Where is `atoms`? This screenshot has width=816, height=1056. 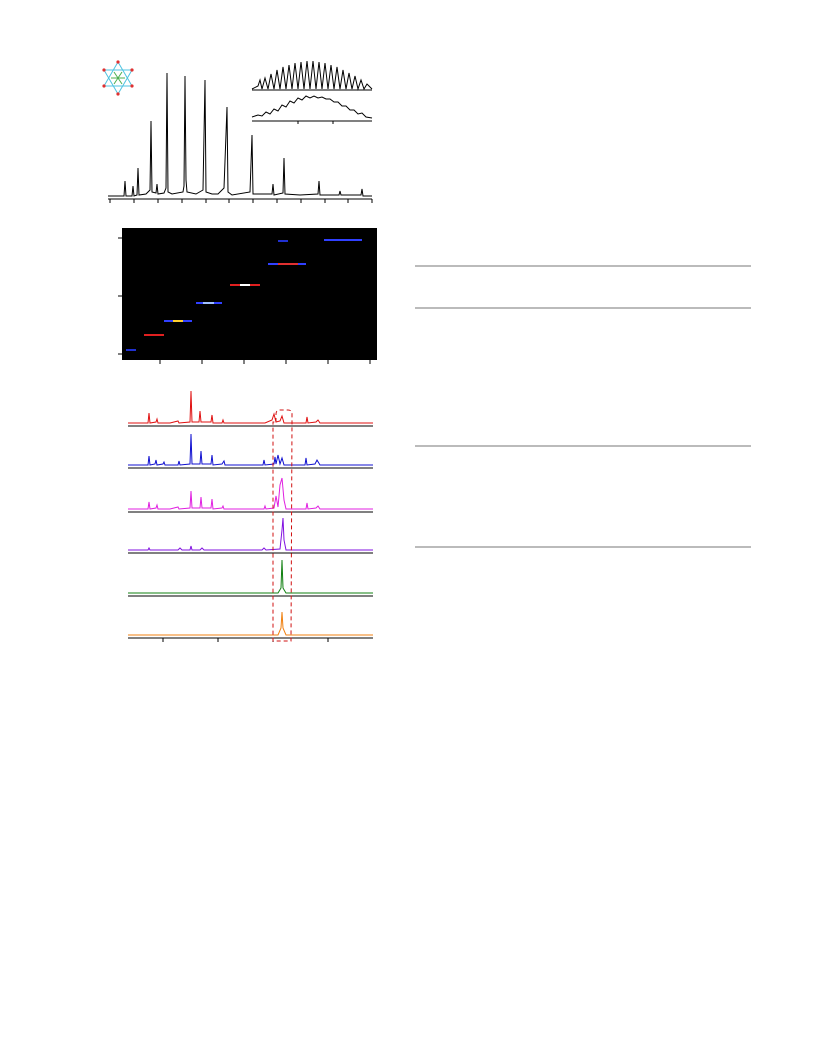
atoms is located at coordinates (118, 78).